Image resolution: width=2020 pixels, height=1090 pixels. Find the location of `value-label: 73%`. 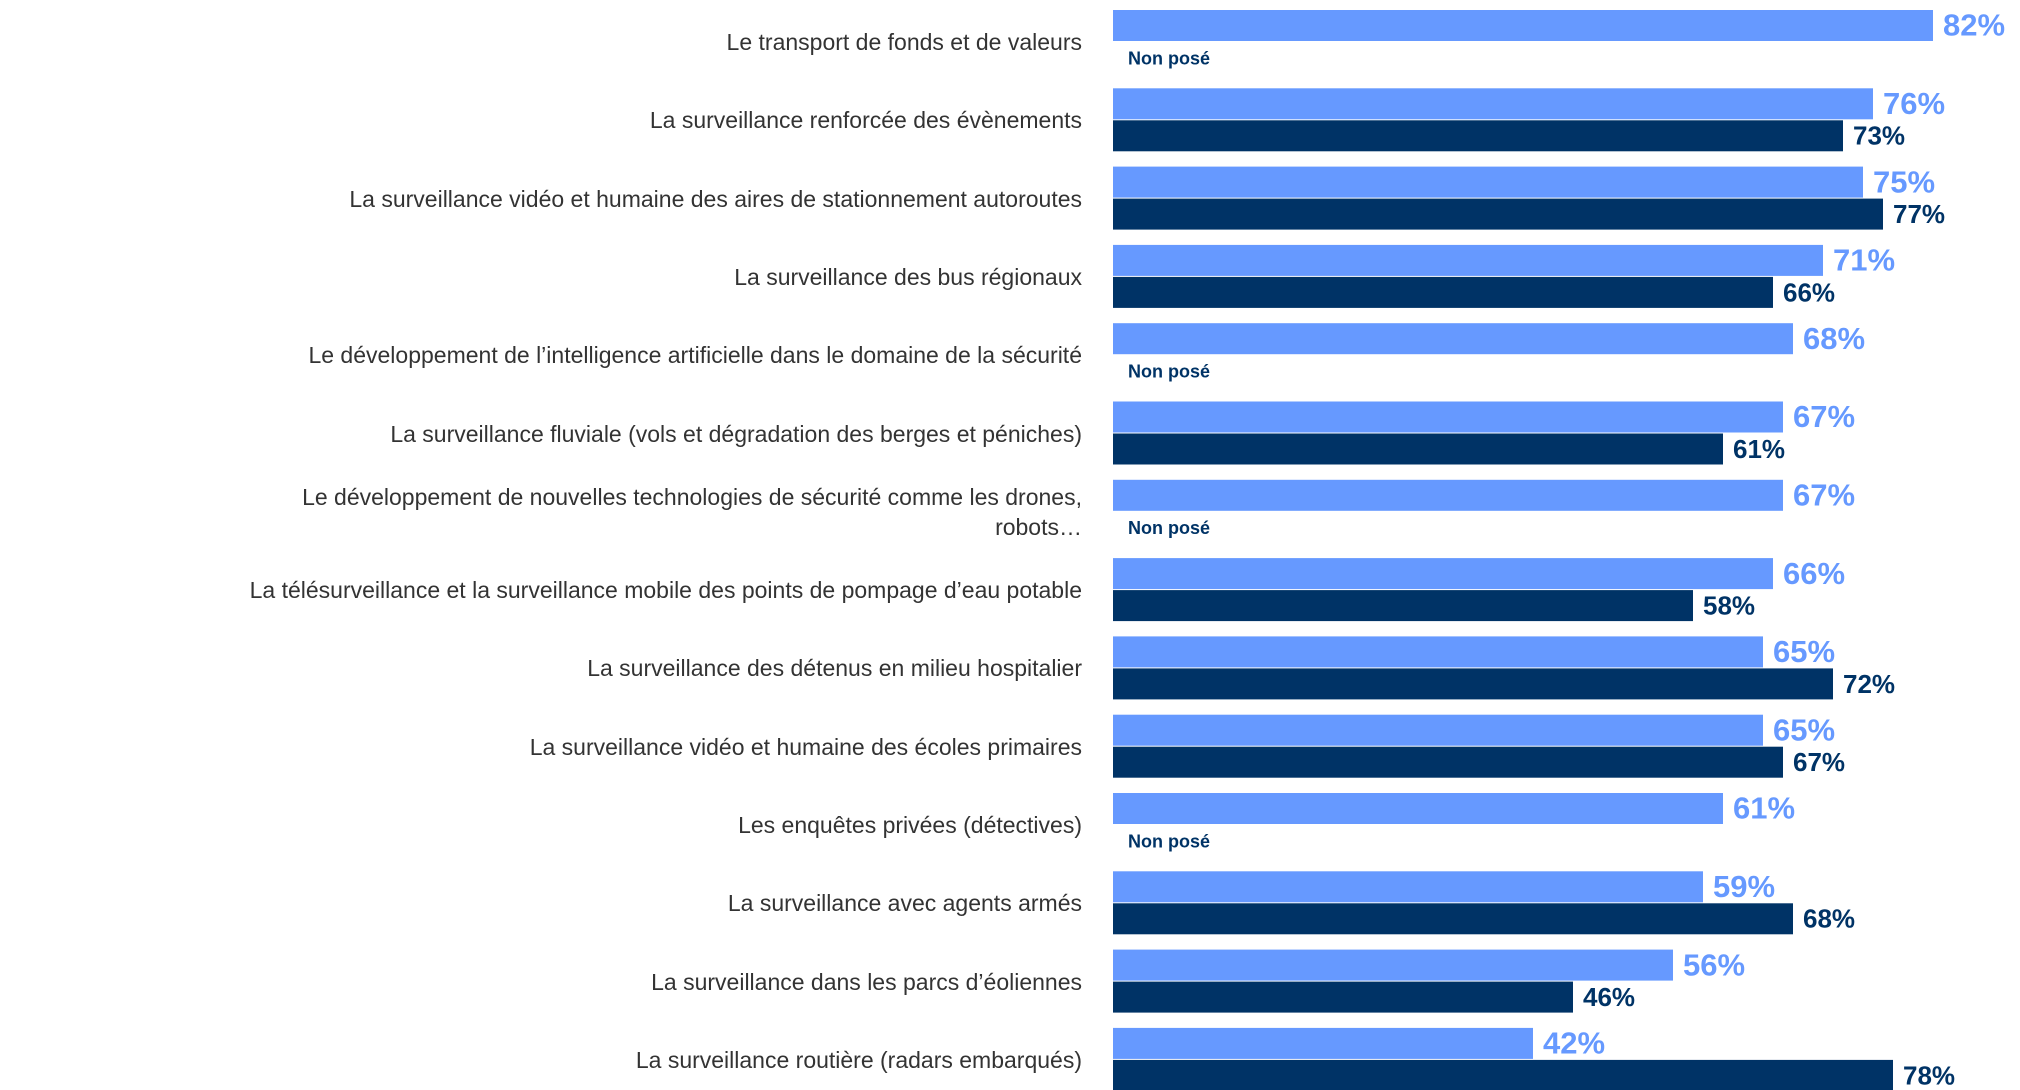

value-label: 73% is located at coordinates (1879, 136).